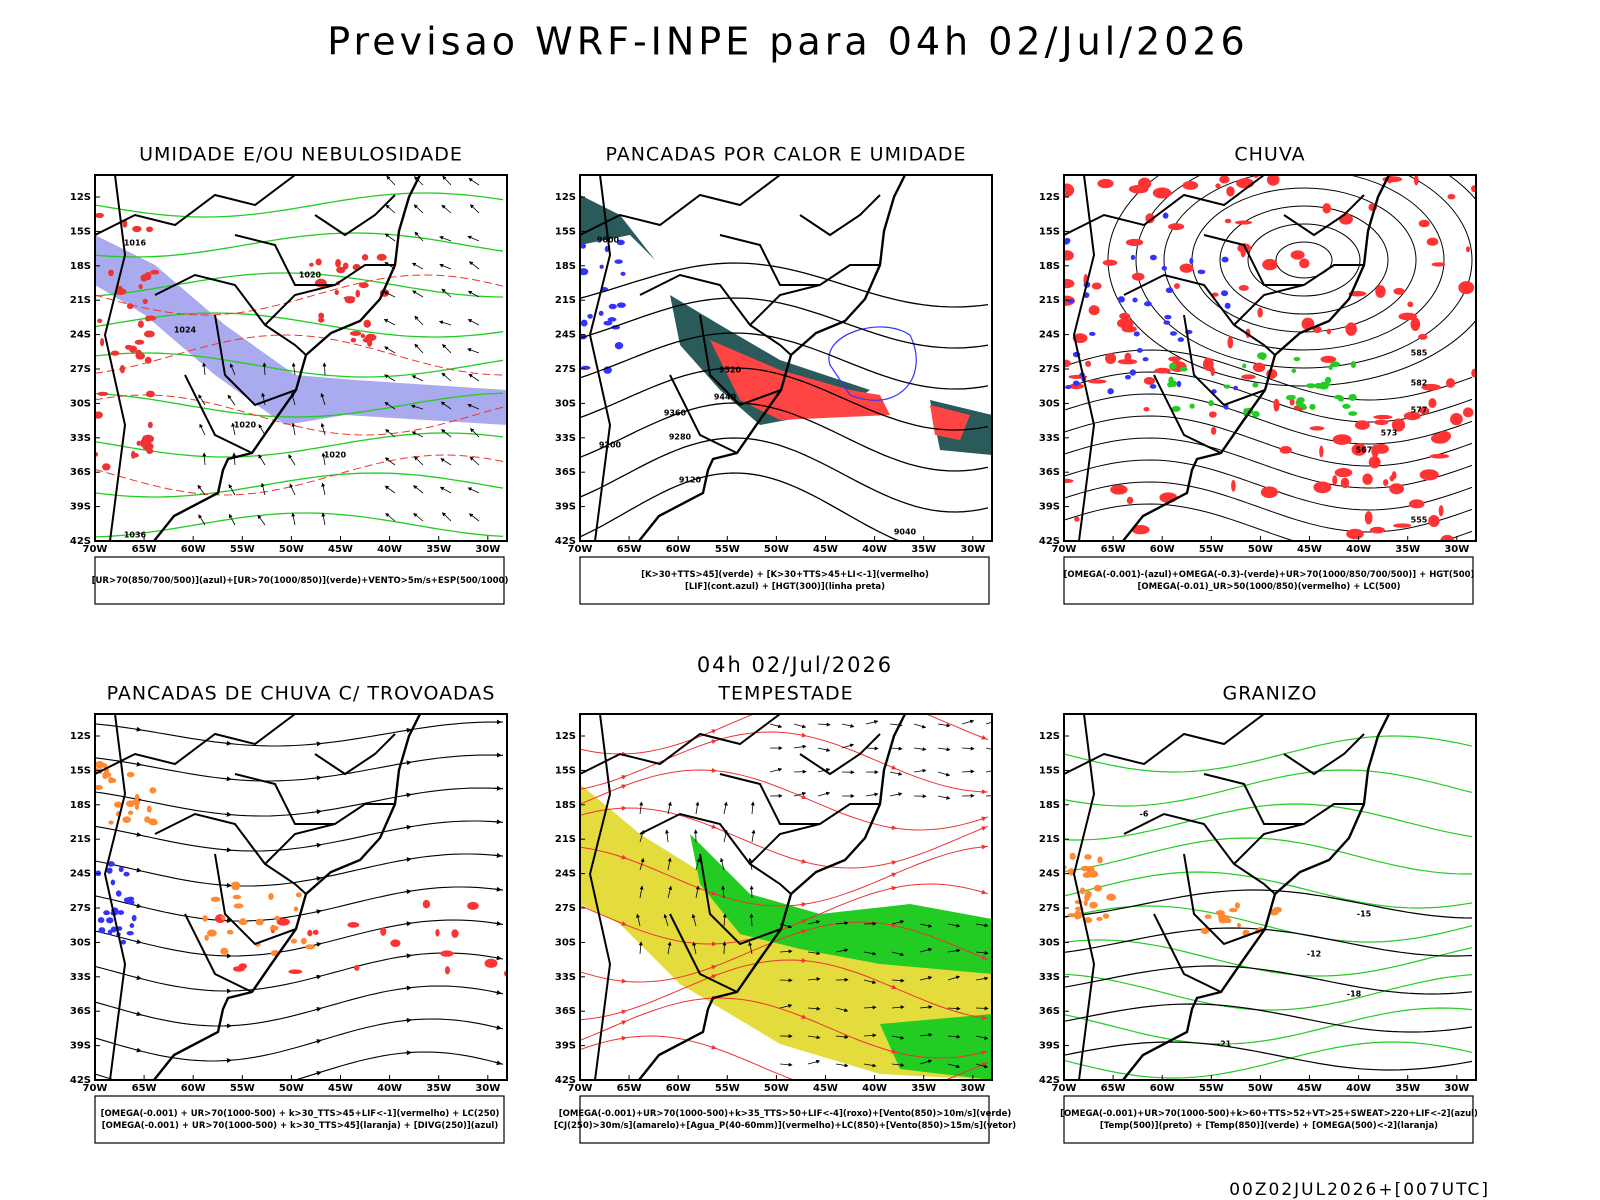 This screenshot has width=1600, height=1200. What do you see at coordinates (287, 897) in the screenshot?
I see `coastline` at bounding box center [287, 897].